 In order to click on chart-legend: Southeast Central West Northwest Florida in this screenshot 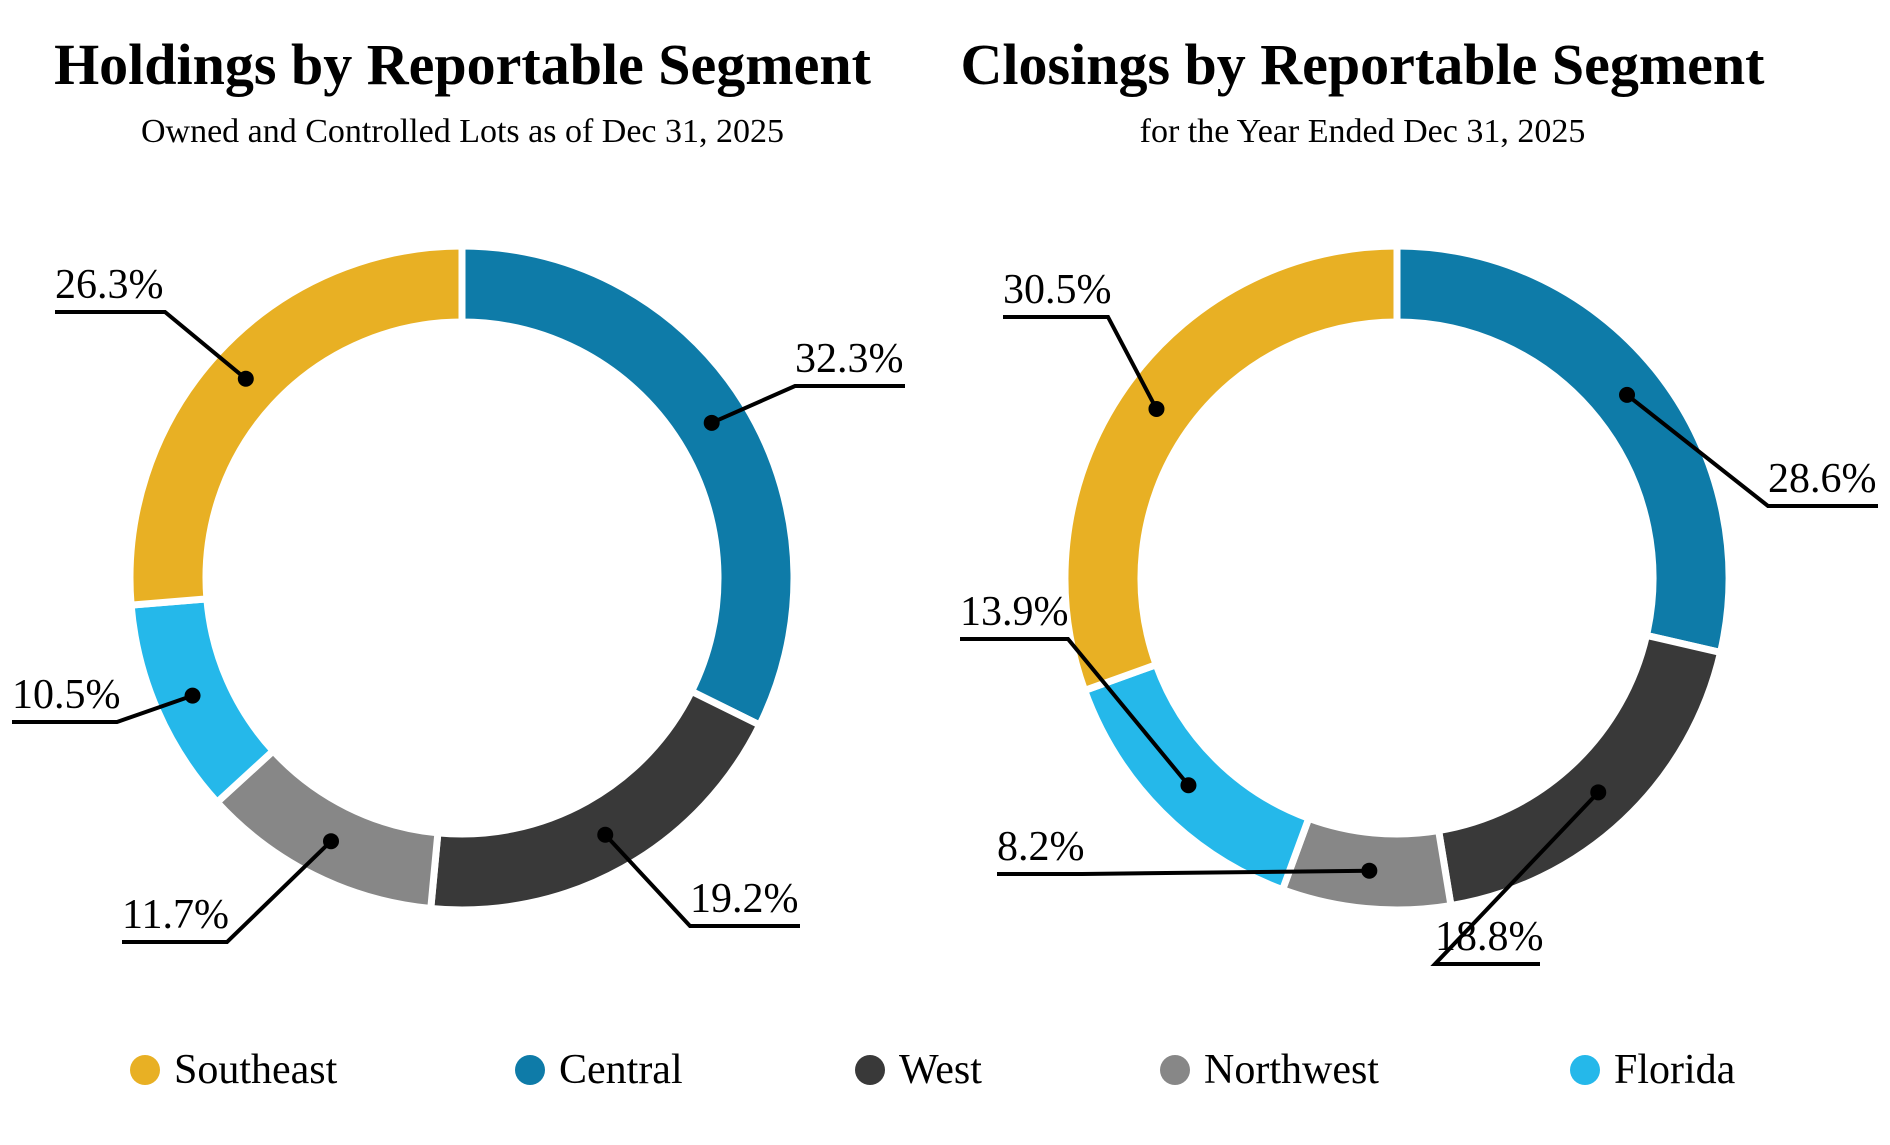, I will do `click(945, 1070)`.